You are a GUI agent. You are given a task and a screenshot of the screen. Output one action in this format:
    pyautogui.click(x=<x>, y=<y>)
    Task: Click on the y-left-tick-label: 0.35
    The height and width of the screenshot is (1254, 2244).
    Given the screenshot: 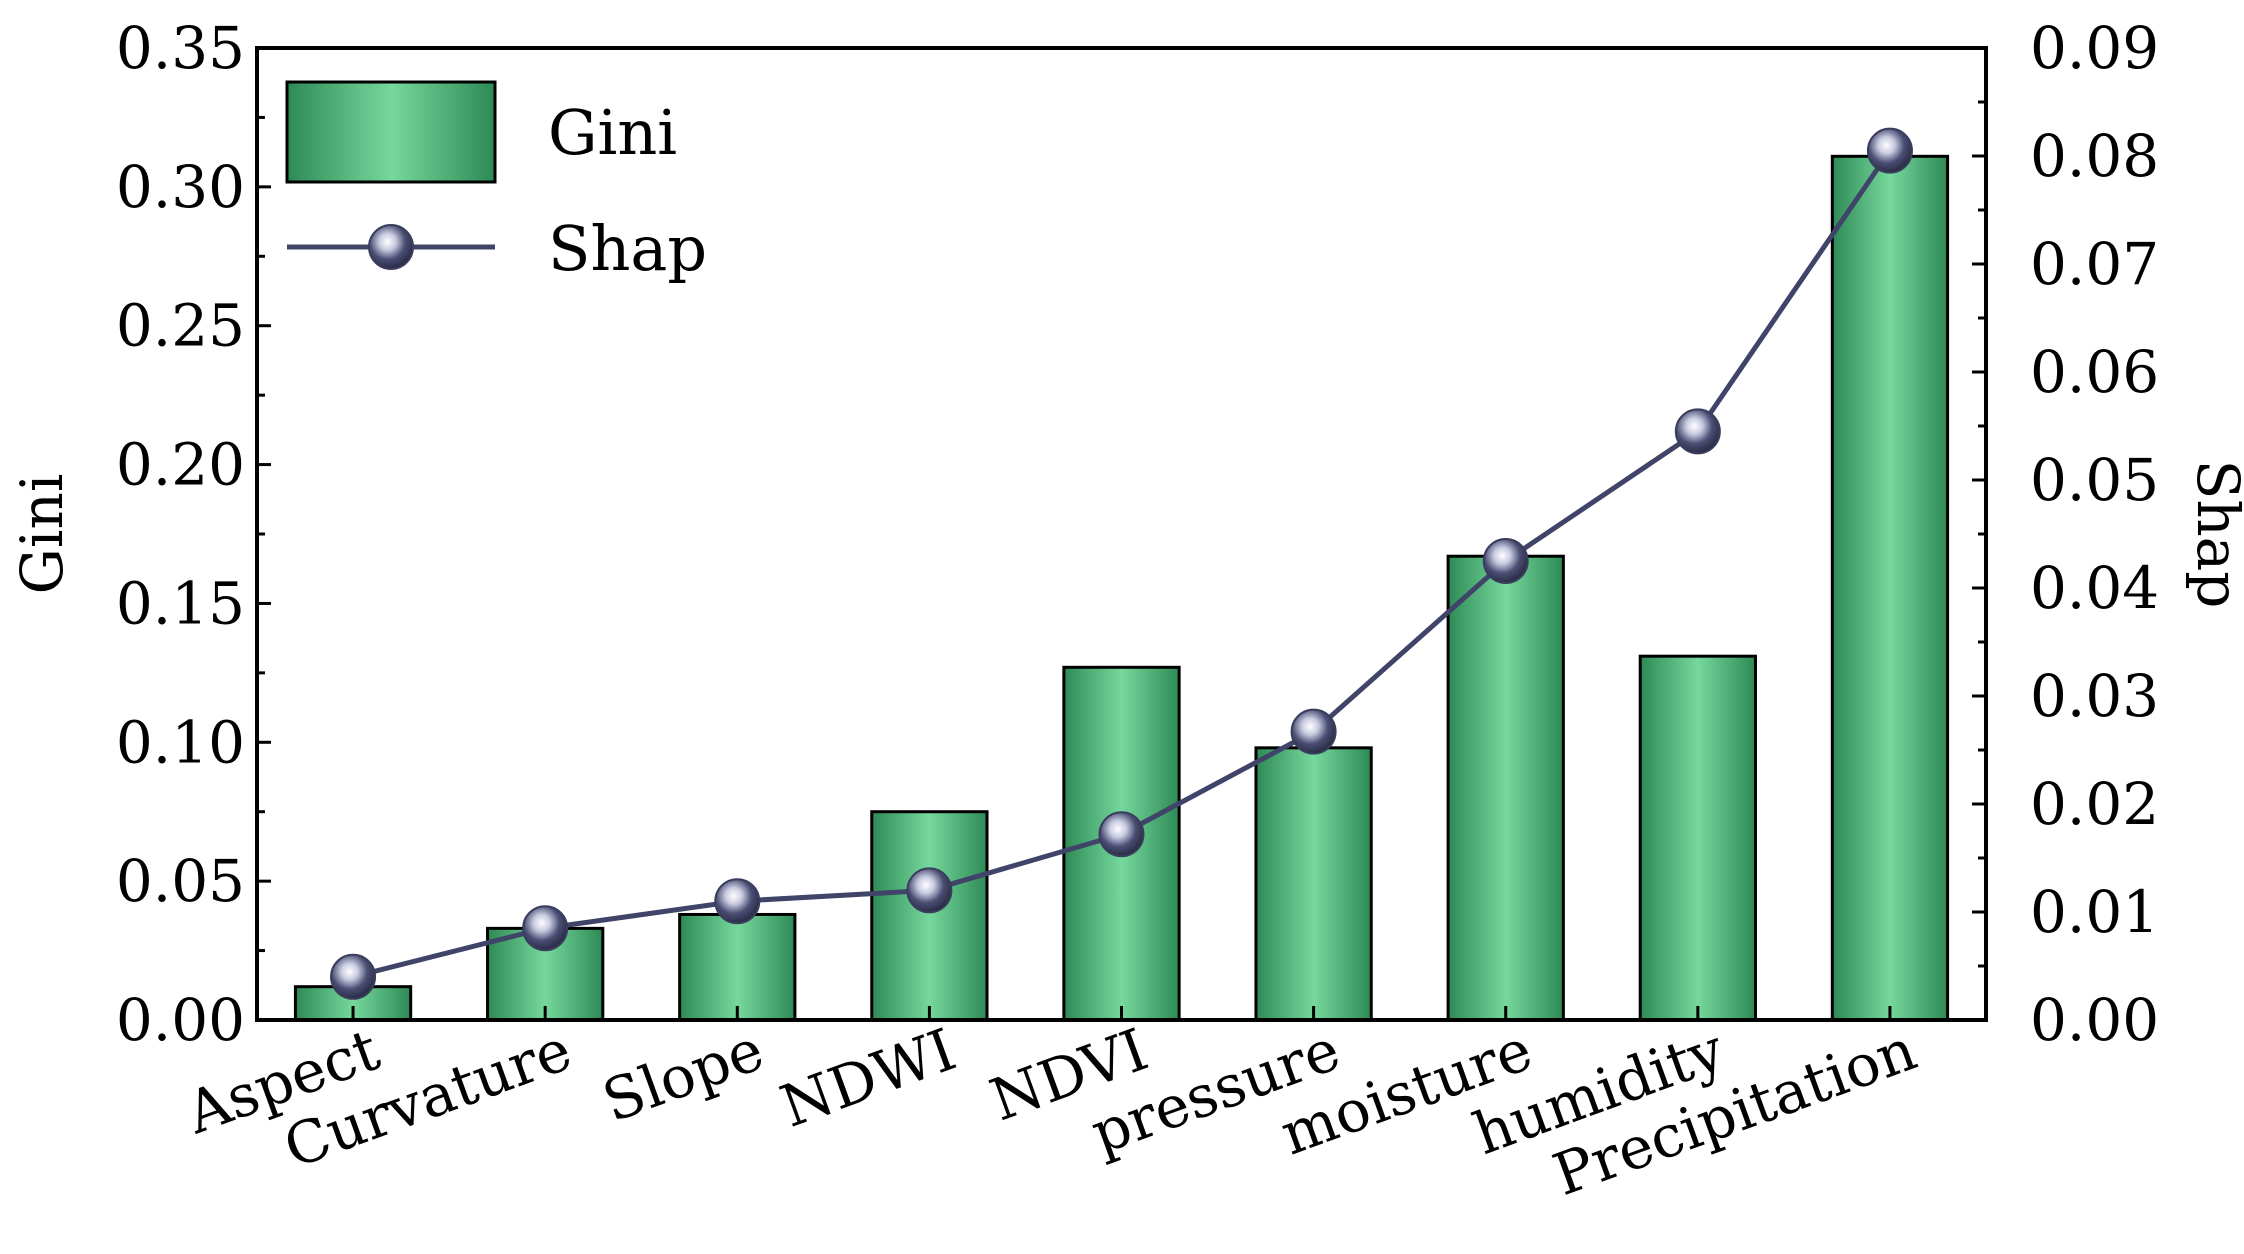 What is the action you would take?
    pyautogui.click(x=180, y=48)
    